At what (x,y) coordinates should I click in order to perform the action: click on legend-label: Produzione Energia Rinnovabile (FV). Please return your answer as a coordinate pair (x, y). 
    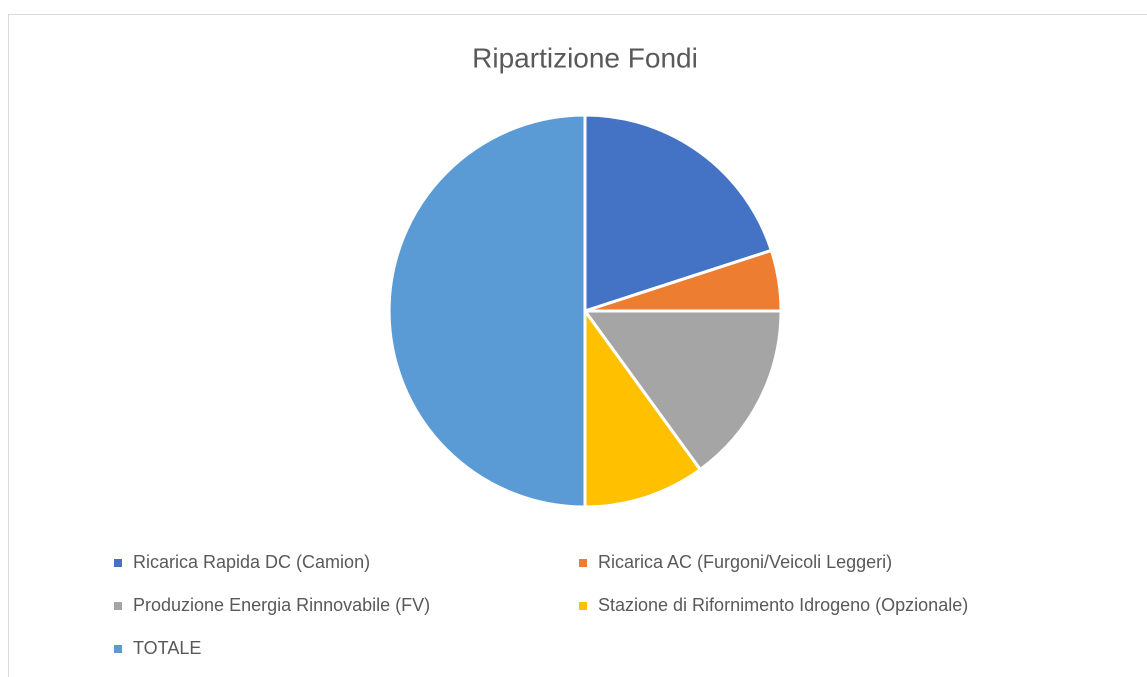
    Looking at the image, I should click on (281, 605).